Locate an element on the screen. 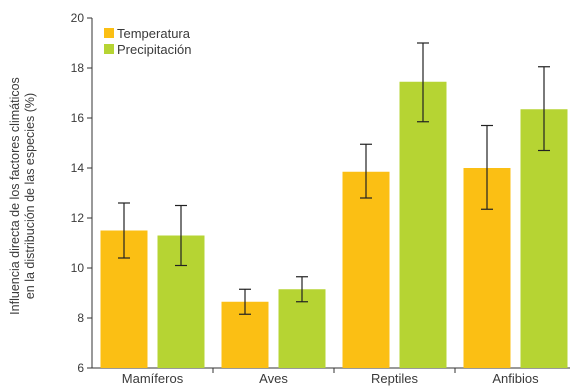  y-tick-label: 18 is located at coordinates (78, 68).